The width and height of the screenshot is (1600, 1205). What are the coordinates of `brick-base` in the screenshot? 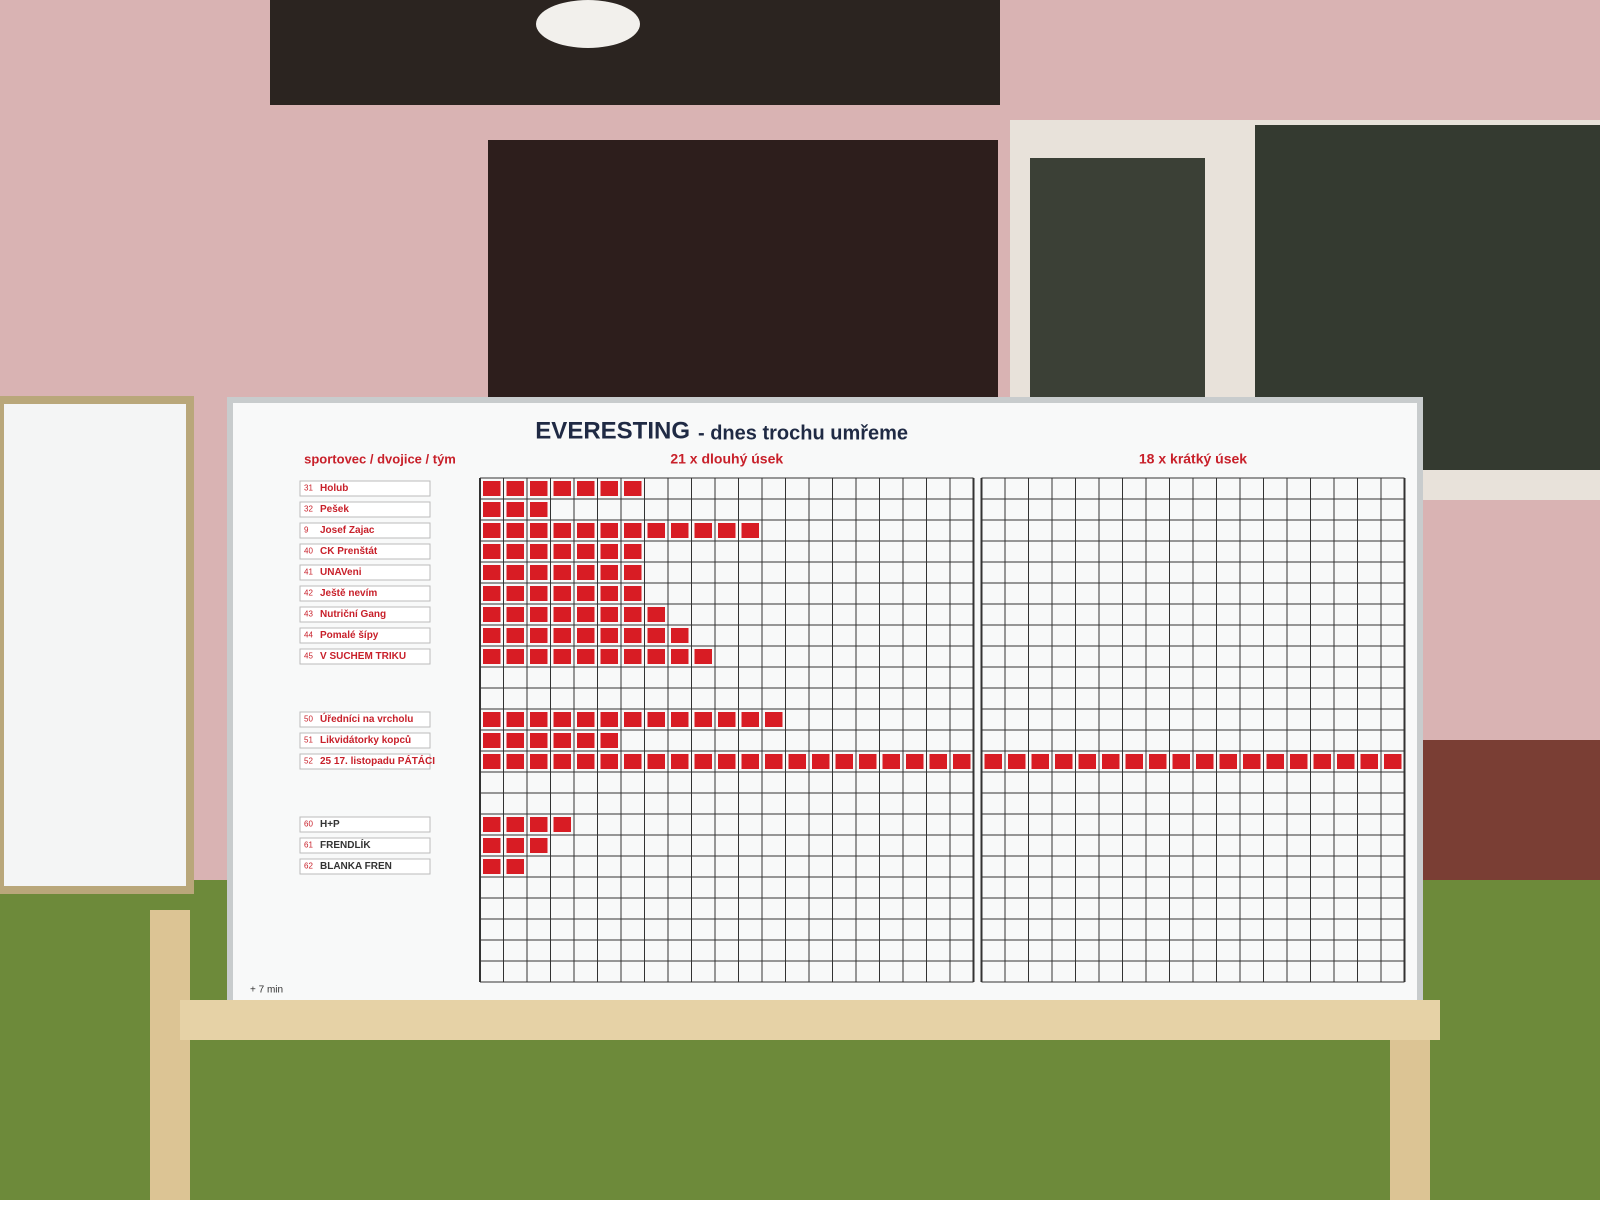 It's located at (1510, 810).